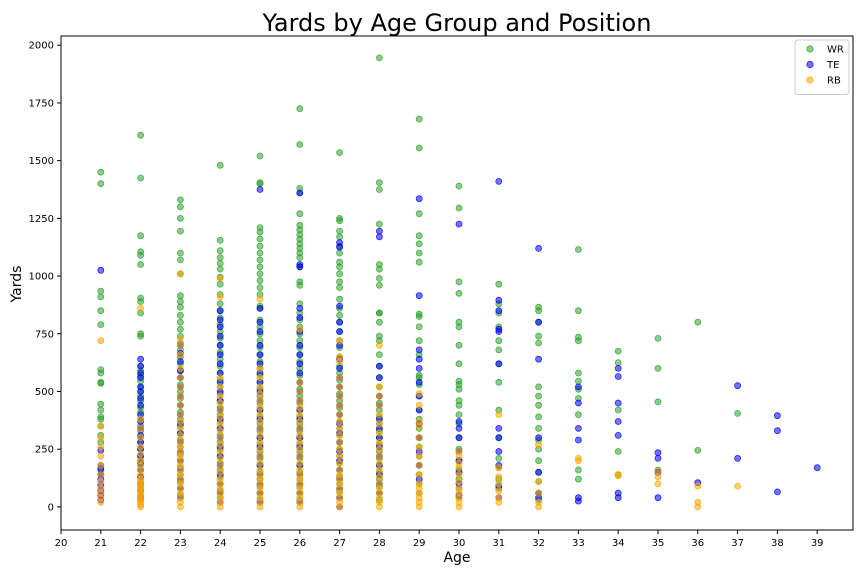 The width and height of the screenshot is (864, 576). What do you see at coordinates (180, 543) in the screenshot?
I see `x-tick-label: 23` at bounding box center [180, 543].